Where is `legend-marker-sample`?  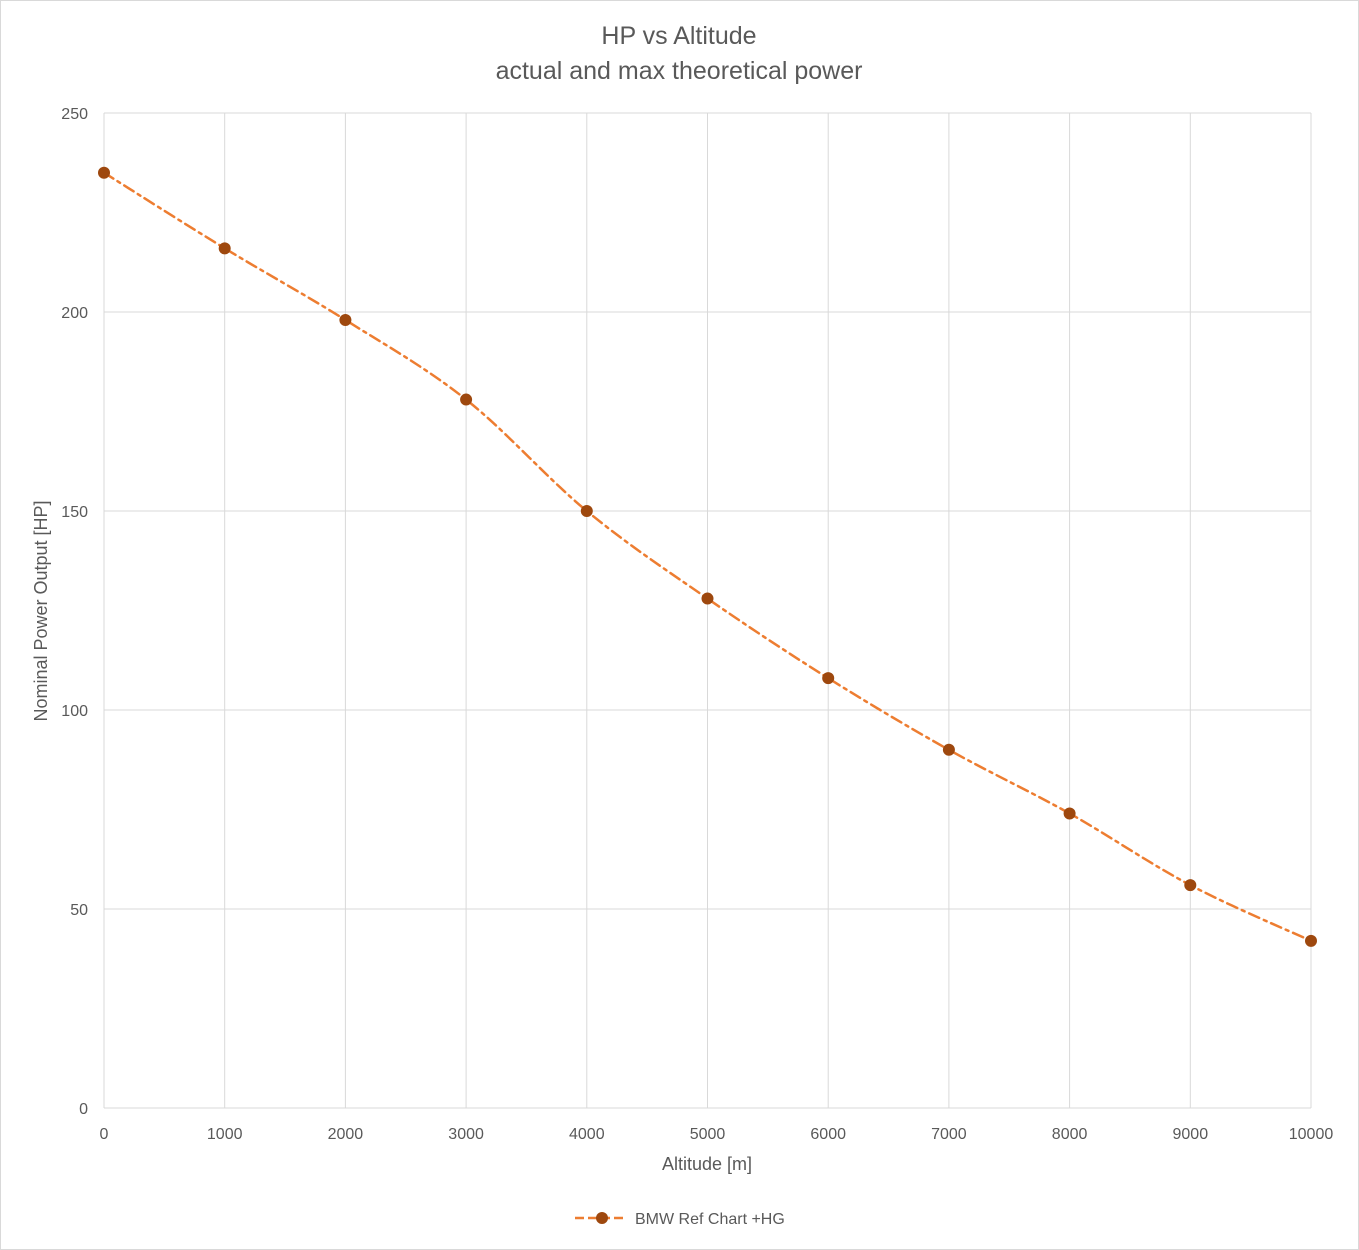 legend-marker-sample is located at coordinates (602, 1218).